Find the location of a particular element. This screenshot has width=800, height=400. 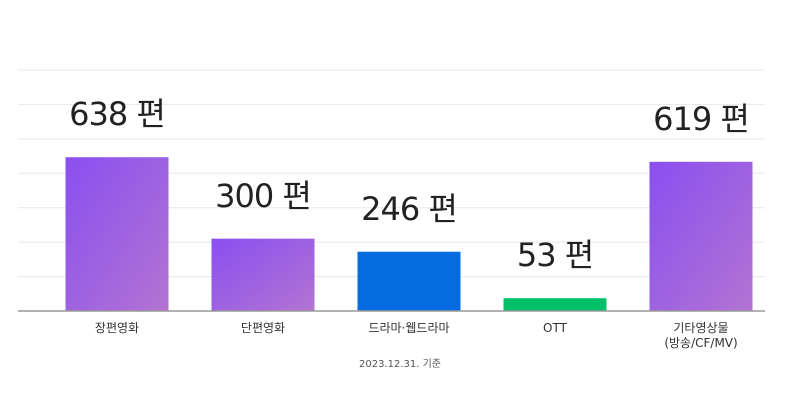

x-tick-label: 드라마·웹드라마 is located at coordinates (409, 328).